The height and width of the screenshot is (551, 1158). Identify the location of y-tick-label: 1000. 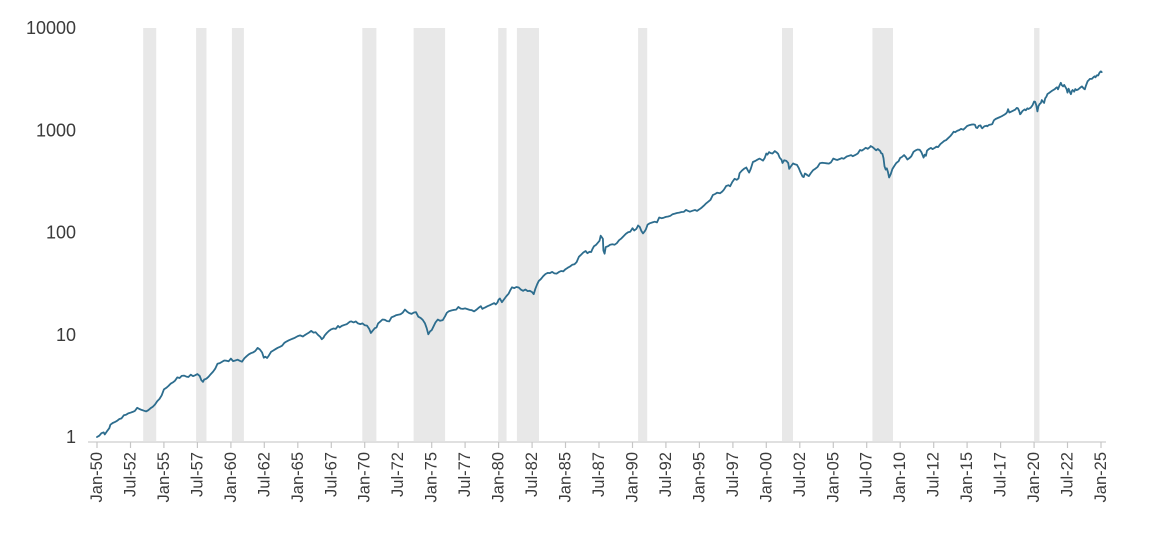
(56, 130).